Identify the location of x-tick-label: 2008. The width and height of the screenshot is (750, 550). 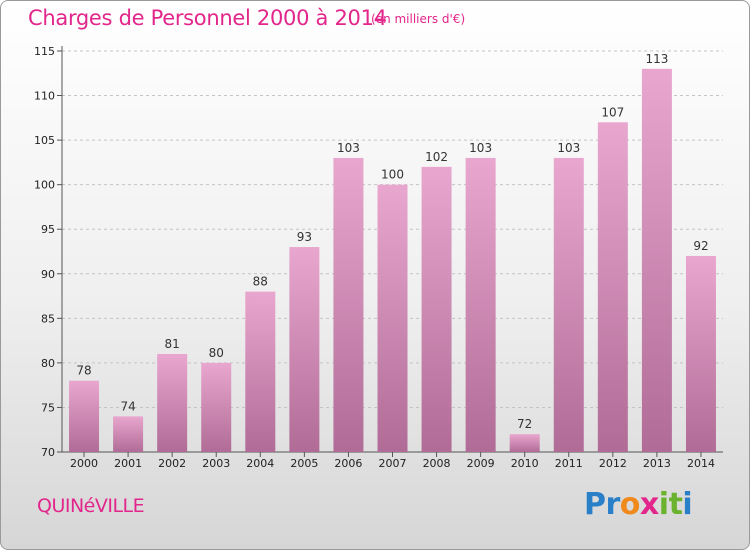
(437, 463).